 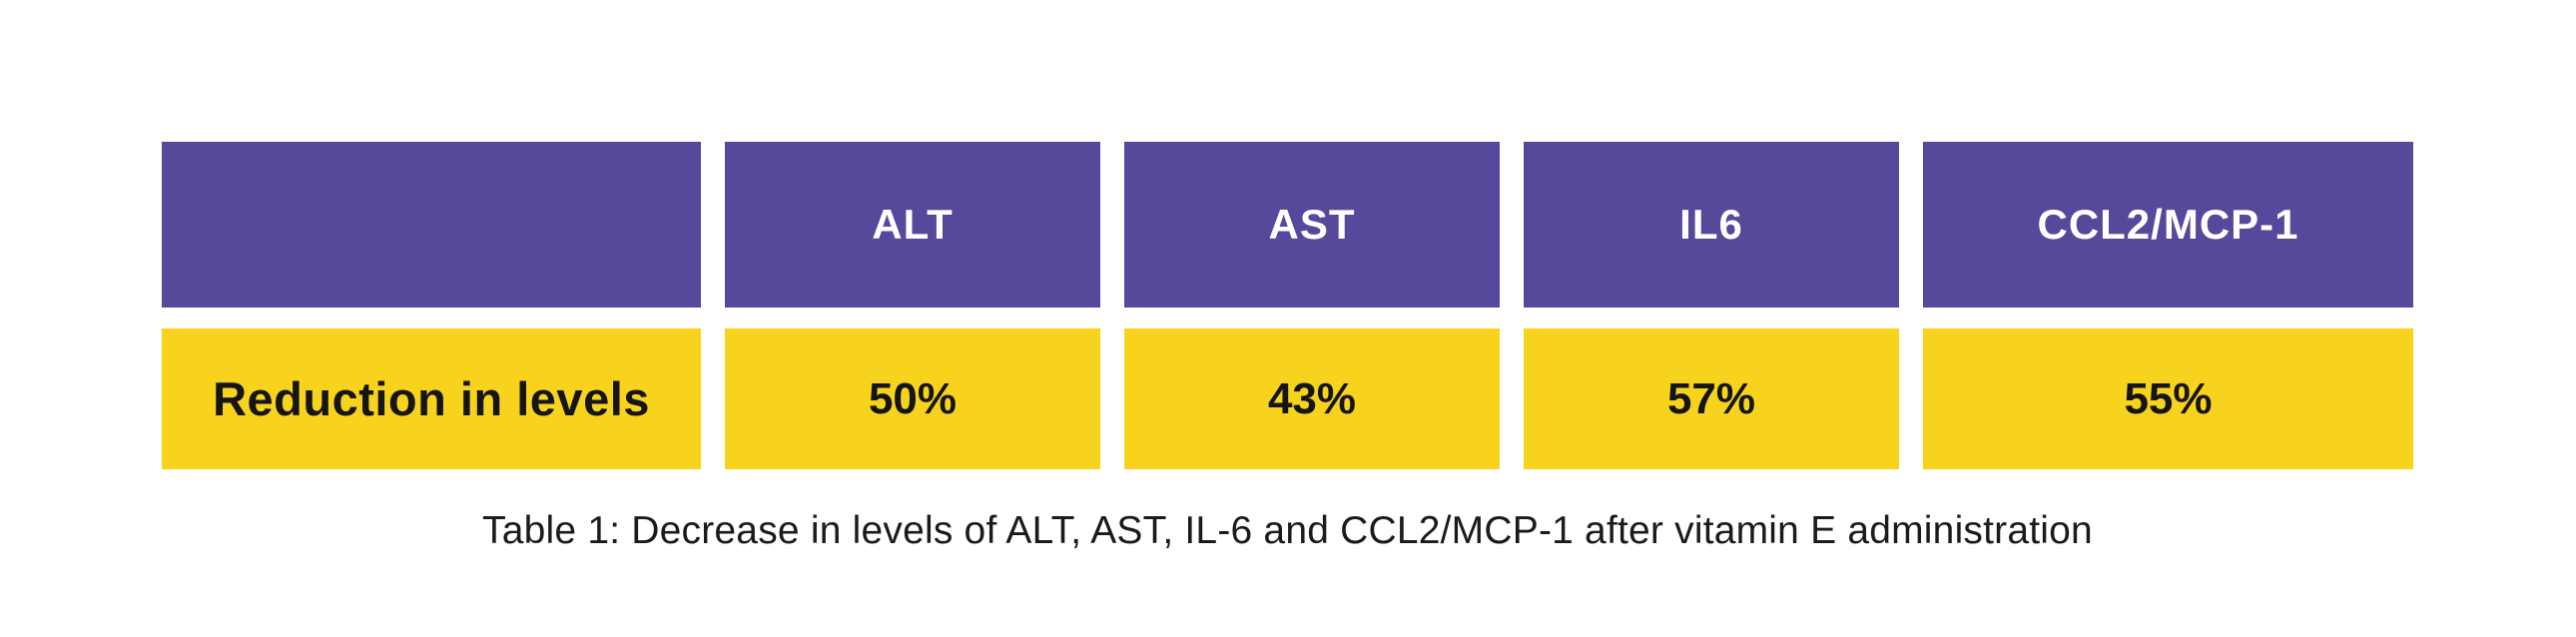 I want to click on header-cell-il6: IL6, so click(x=1712, y=225).